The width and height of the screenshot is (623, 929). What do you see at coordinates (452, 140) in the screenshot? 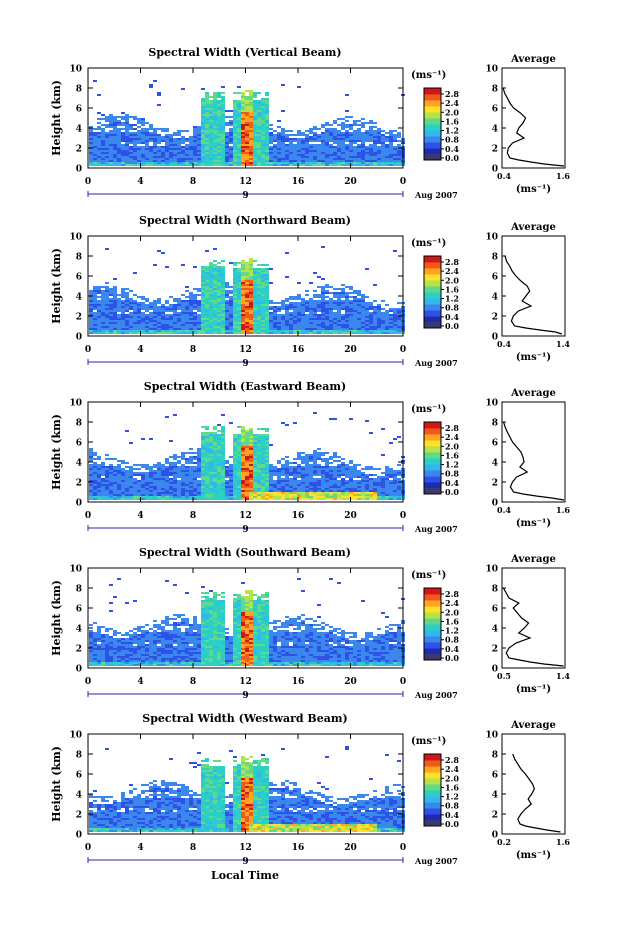
I see `colorbar-tick-label: 0.8` at bounding box center [452, 140].